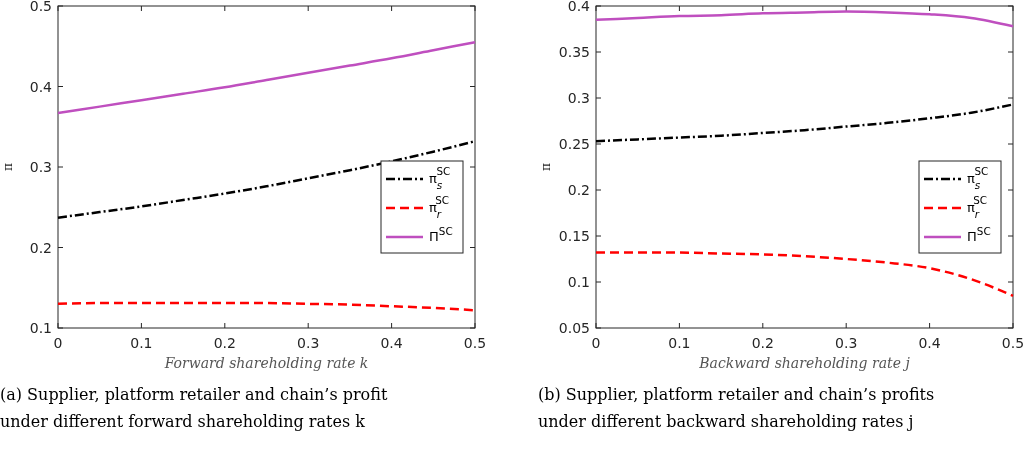 The image size is (1030, 467). Describe the element at coordinates (266, 363) in the screenshot. I see `x-axis-title: Forward shareholding rate k` at that location.